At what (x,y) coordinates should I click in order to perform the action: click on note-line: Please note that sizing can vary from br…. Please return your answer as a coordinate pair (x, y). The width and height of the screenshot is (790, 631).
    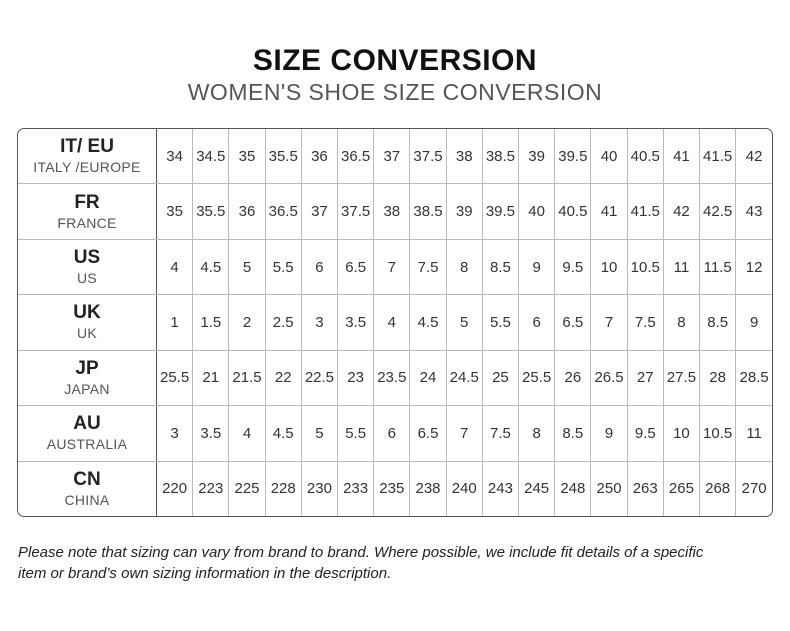
    Looking at the image, I should click on (361, 552).